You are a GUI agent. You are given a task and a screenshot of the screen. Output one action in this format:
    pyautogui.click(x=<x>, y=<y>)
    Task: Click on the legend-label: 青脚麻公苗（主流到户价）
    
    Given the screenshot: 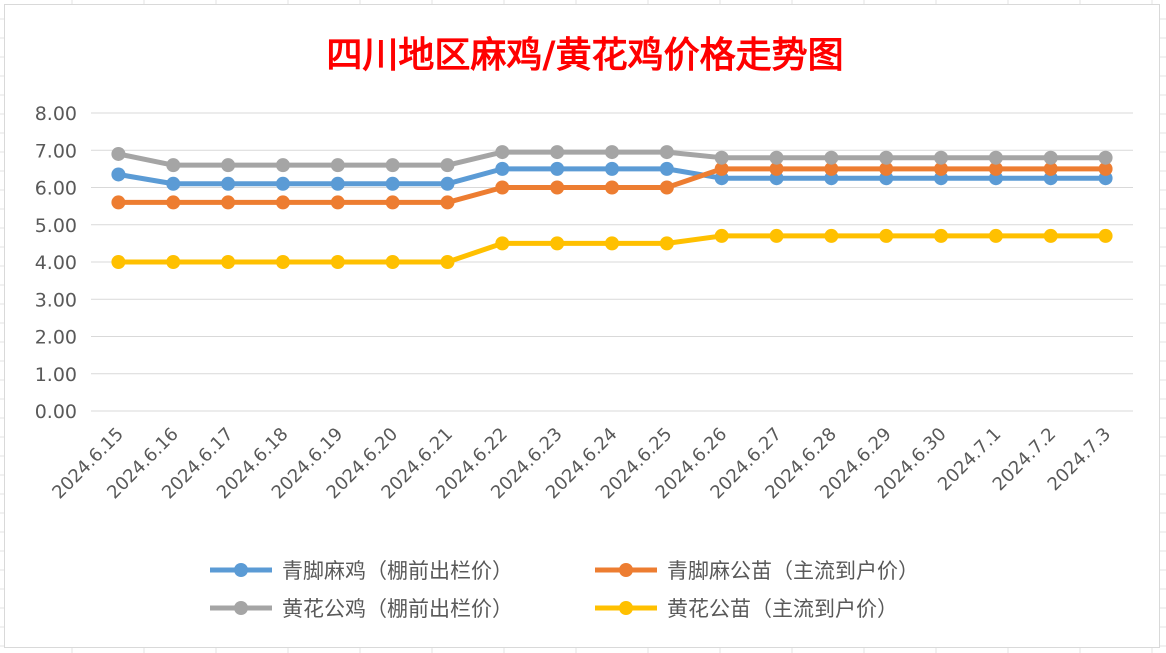 What is the action you would take?
    pyautogui.click(x=793, y=571)
    